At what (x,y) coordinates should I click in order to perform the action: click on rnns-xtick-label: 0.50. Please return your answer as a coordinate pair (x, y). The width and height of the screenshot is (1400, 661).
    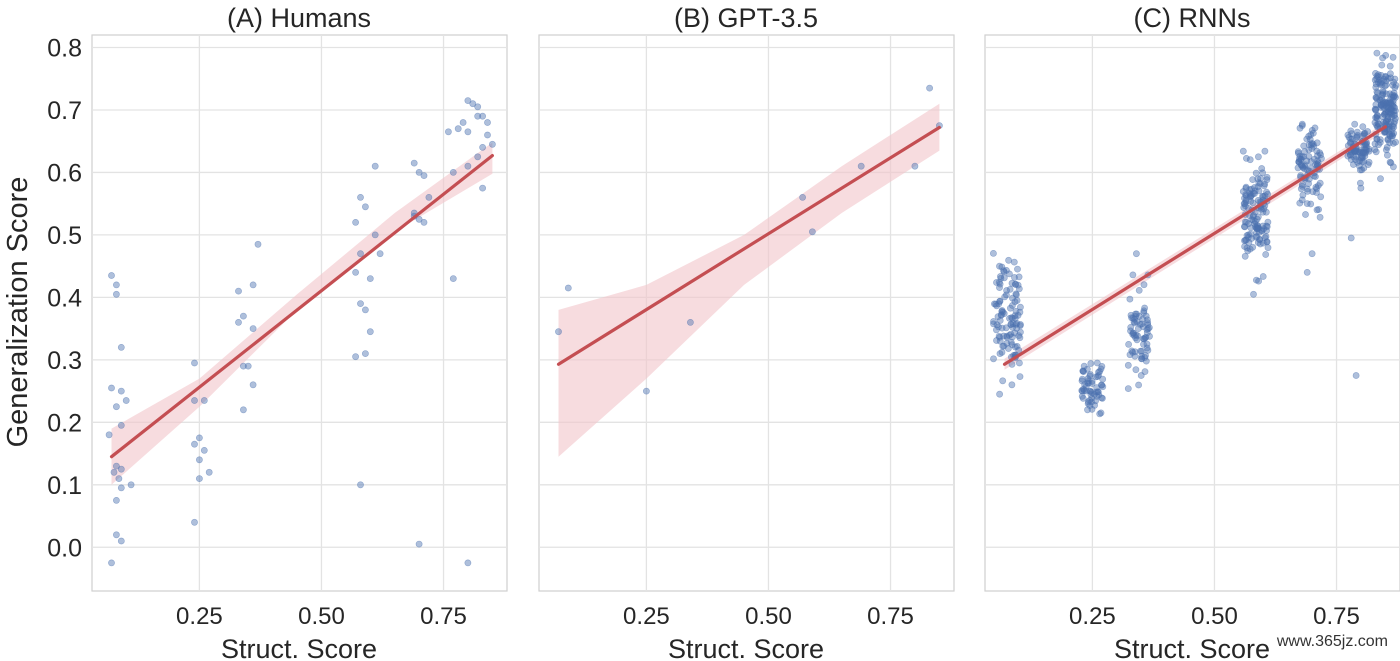
    Looking at the image, I should click on (1214, 616).